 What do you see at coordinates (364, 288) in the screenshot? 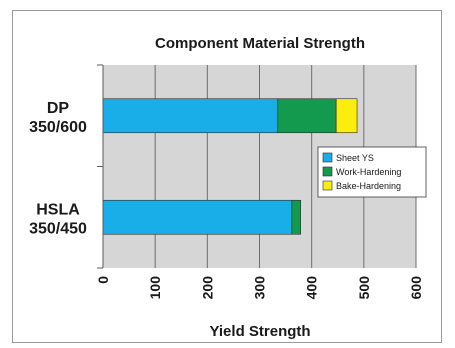
I see `x-tick-label: 500` at bounding box center [364, 288].